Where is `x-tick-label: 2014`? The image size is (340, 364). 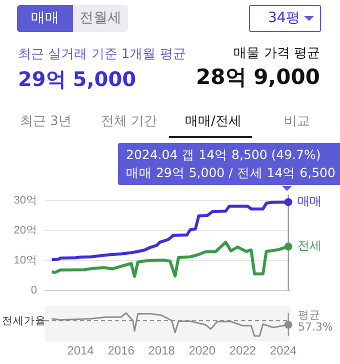 x-tick-label: 2014 is located at coordinates (80, 351).